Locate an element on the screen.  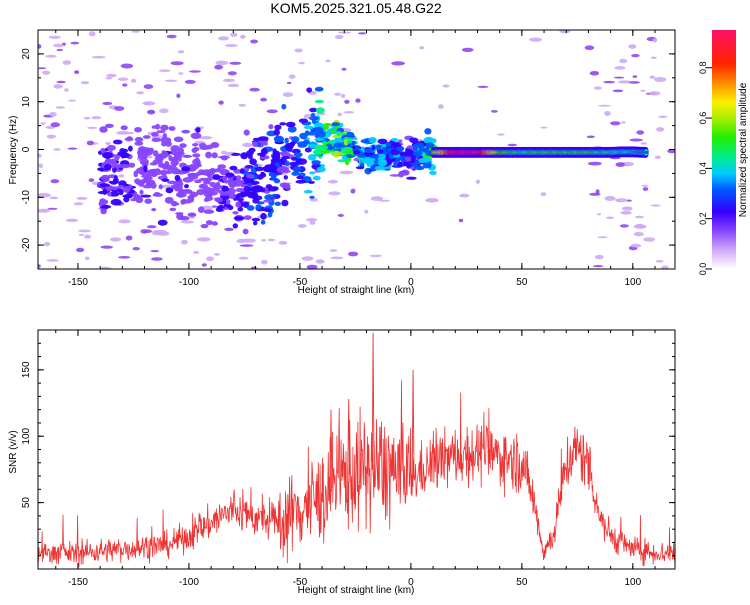
y-tick-label: 100 is located at coordinates (26, 435).